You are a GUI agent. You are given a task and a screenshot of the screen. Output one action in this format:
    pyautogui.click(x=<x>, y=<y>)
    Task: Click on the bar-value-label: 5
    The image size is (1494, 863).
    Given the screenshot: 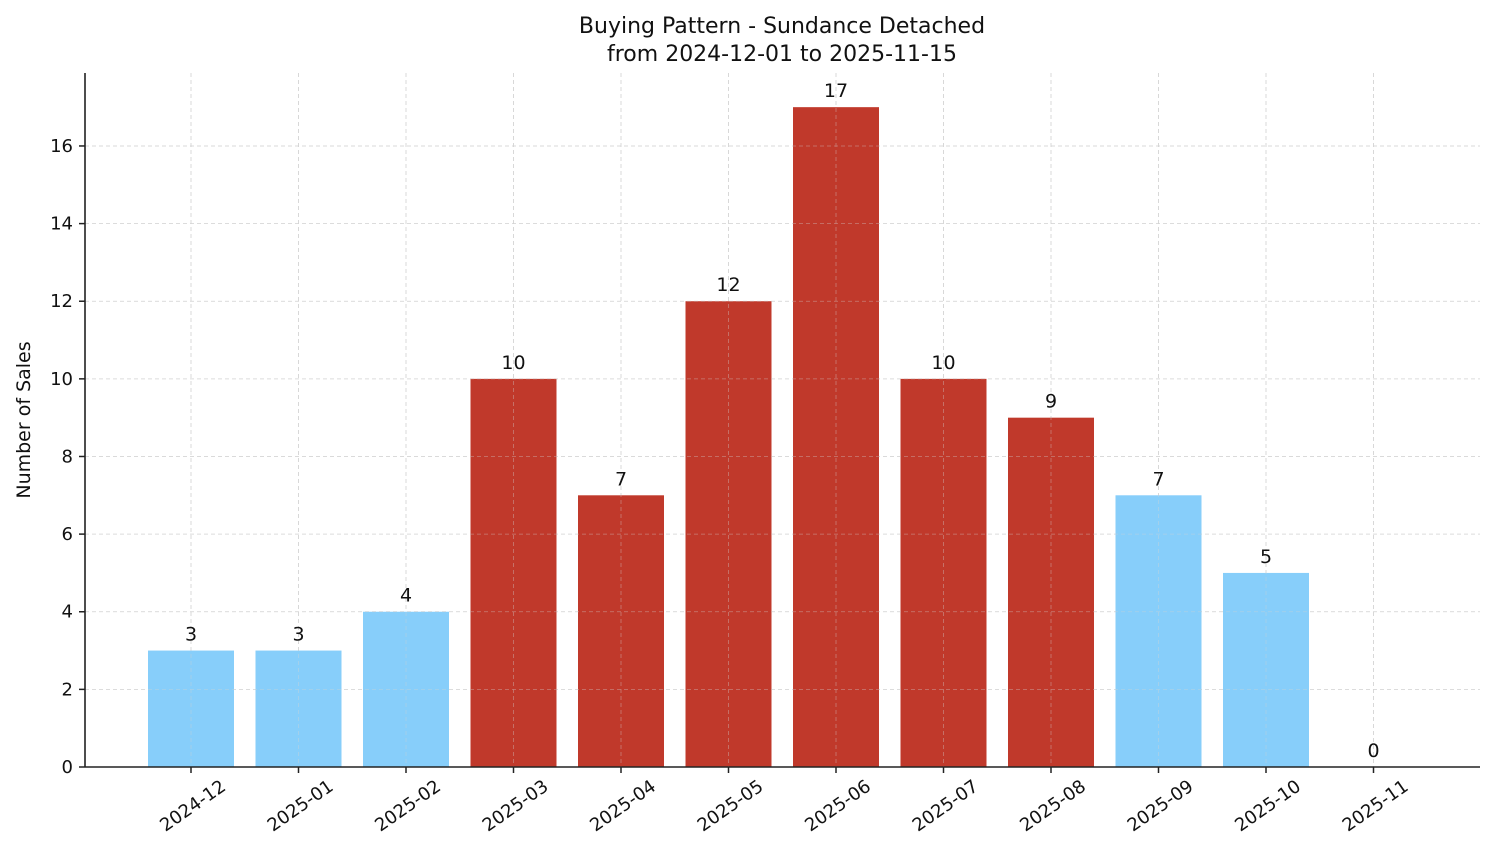 What is the action you would take?
    pyautogui.click(x=1266, y=557)
    